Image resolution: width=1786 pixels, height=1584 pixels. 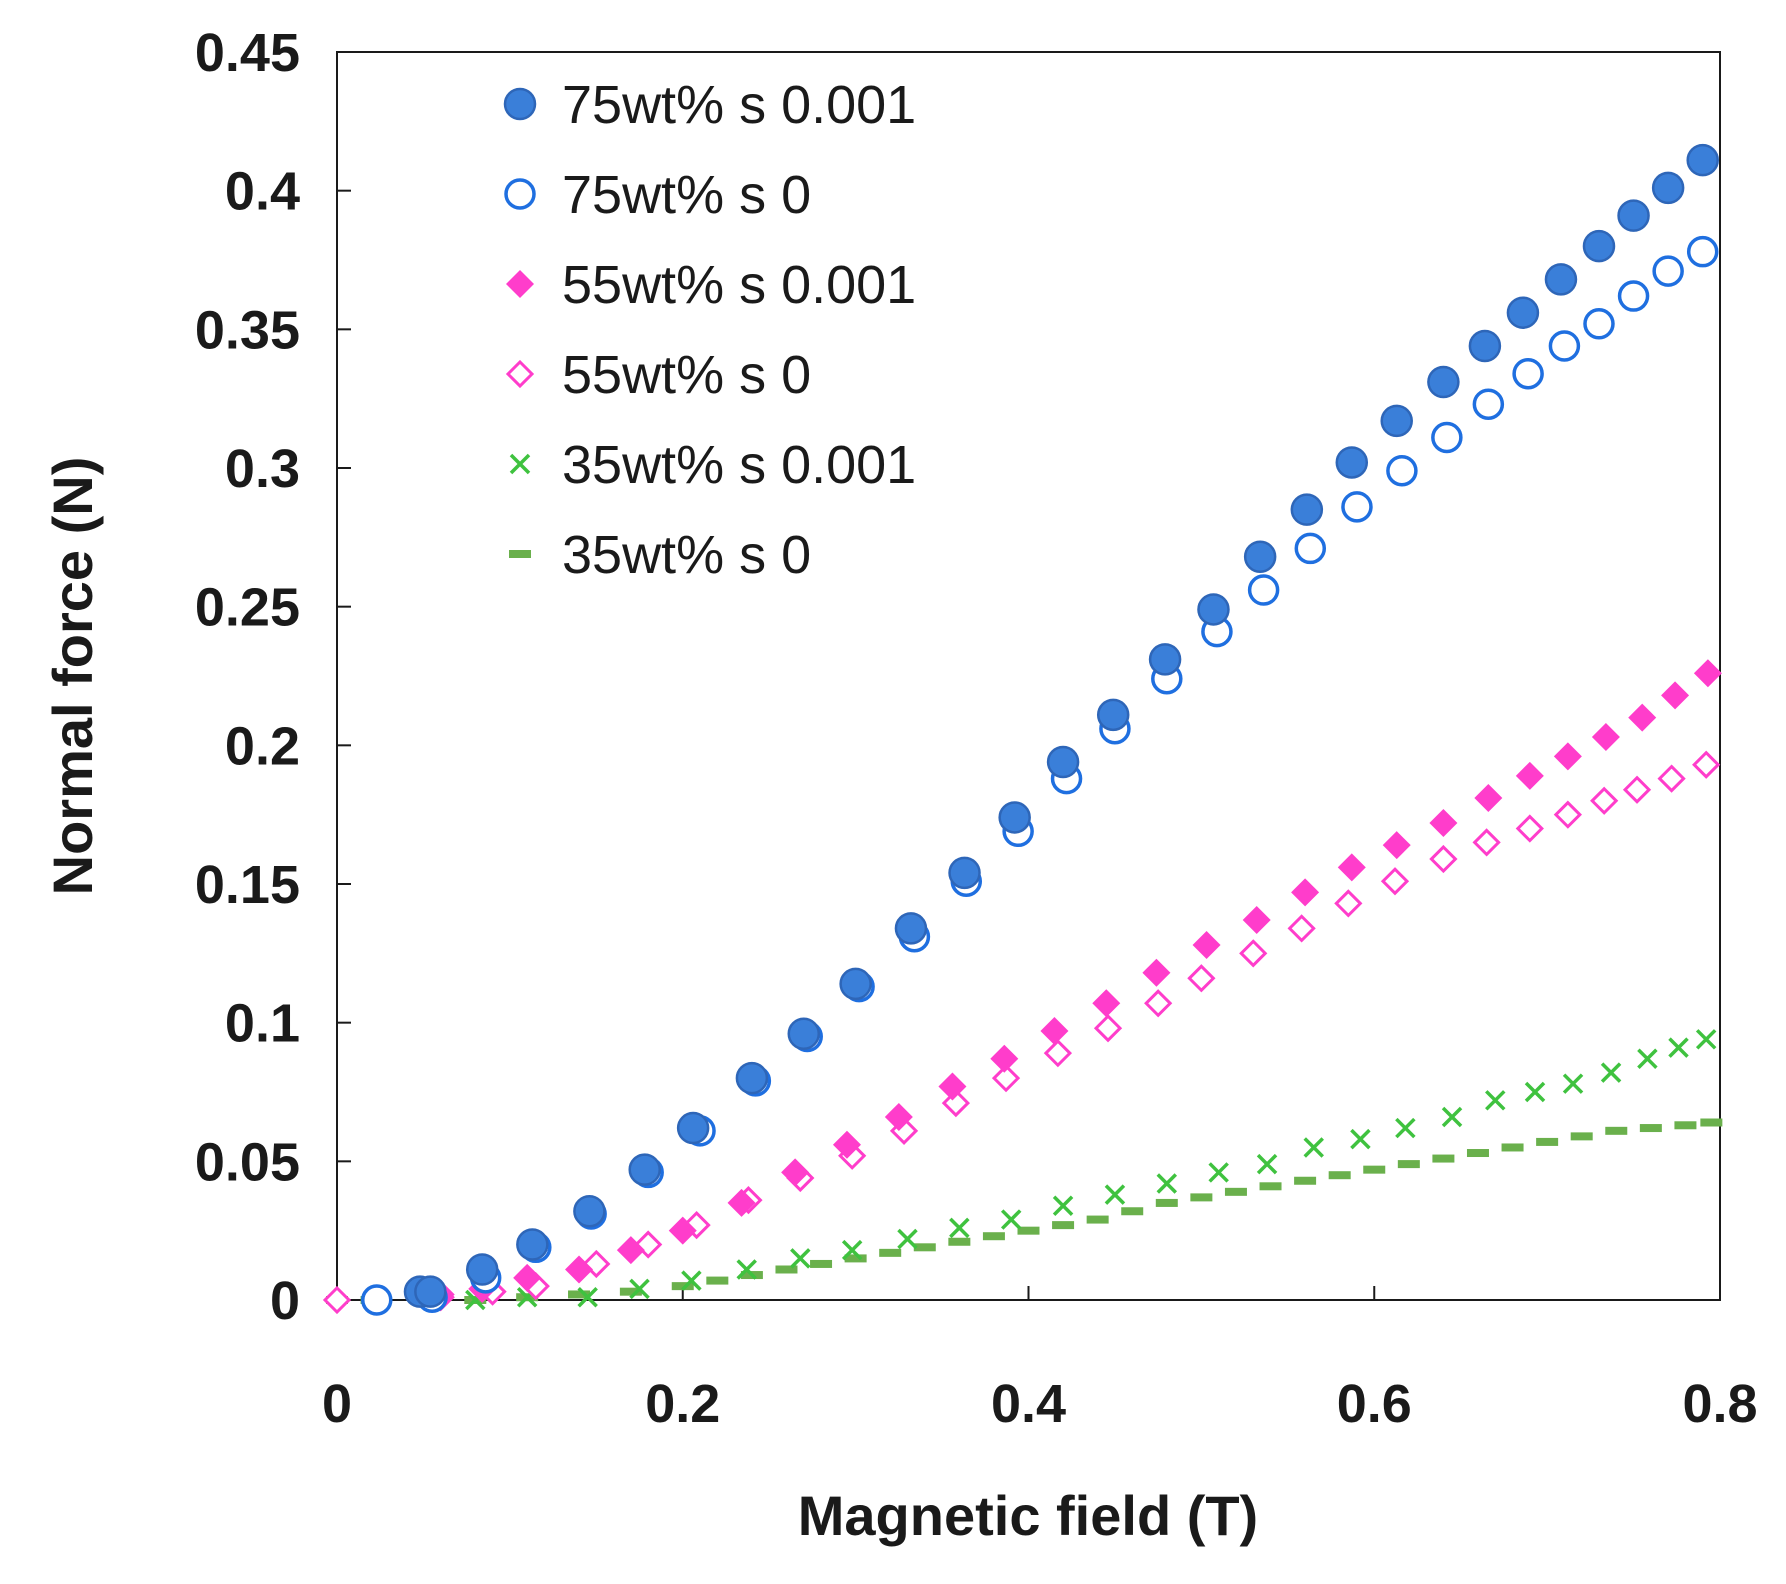 What do you see at coordinates (686, 375) in the screenshot?
I see `legend-label: 55wt% s 0` at bounding box center [686, 375].